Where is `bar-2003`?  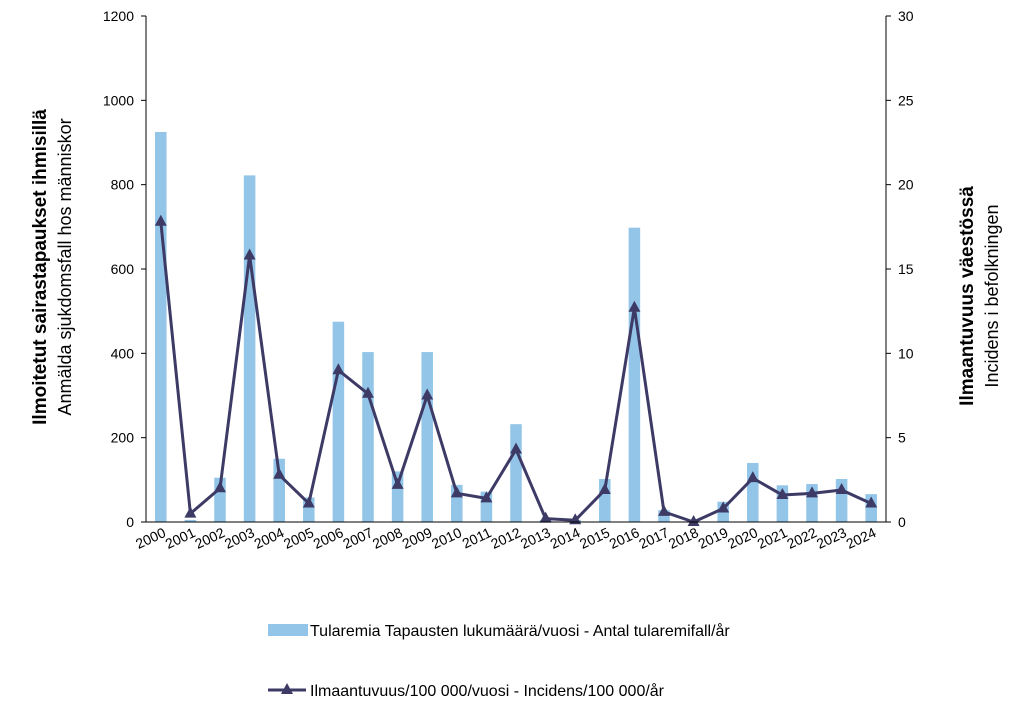
bar-2003 is located at coordinates (249, 348).